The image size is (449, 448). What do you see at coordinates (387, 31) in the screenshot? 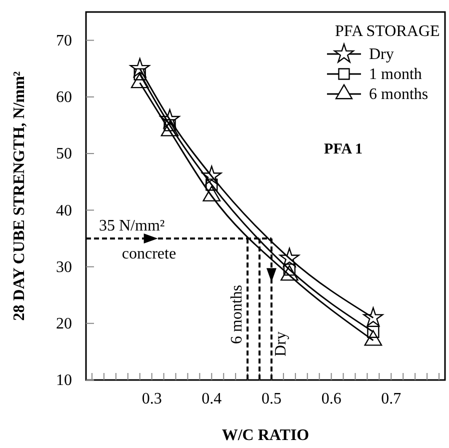
I see `legend-title: PFA STORAGE` at bounding box center [387, 31].